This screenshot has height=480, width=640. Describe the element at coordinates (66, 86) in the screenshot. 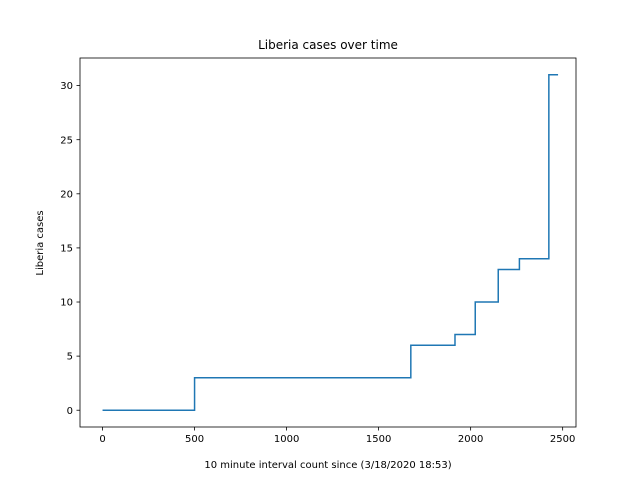

I see `y-tick-label-30: 30` at that location.